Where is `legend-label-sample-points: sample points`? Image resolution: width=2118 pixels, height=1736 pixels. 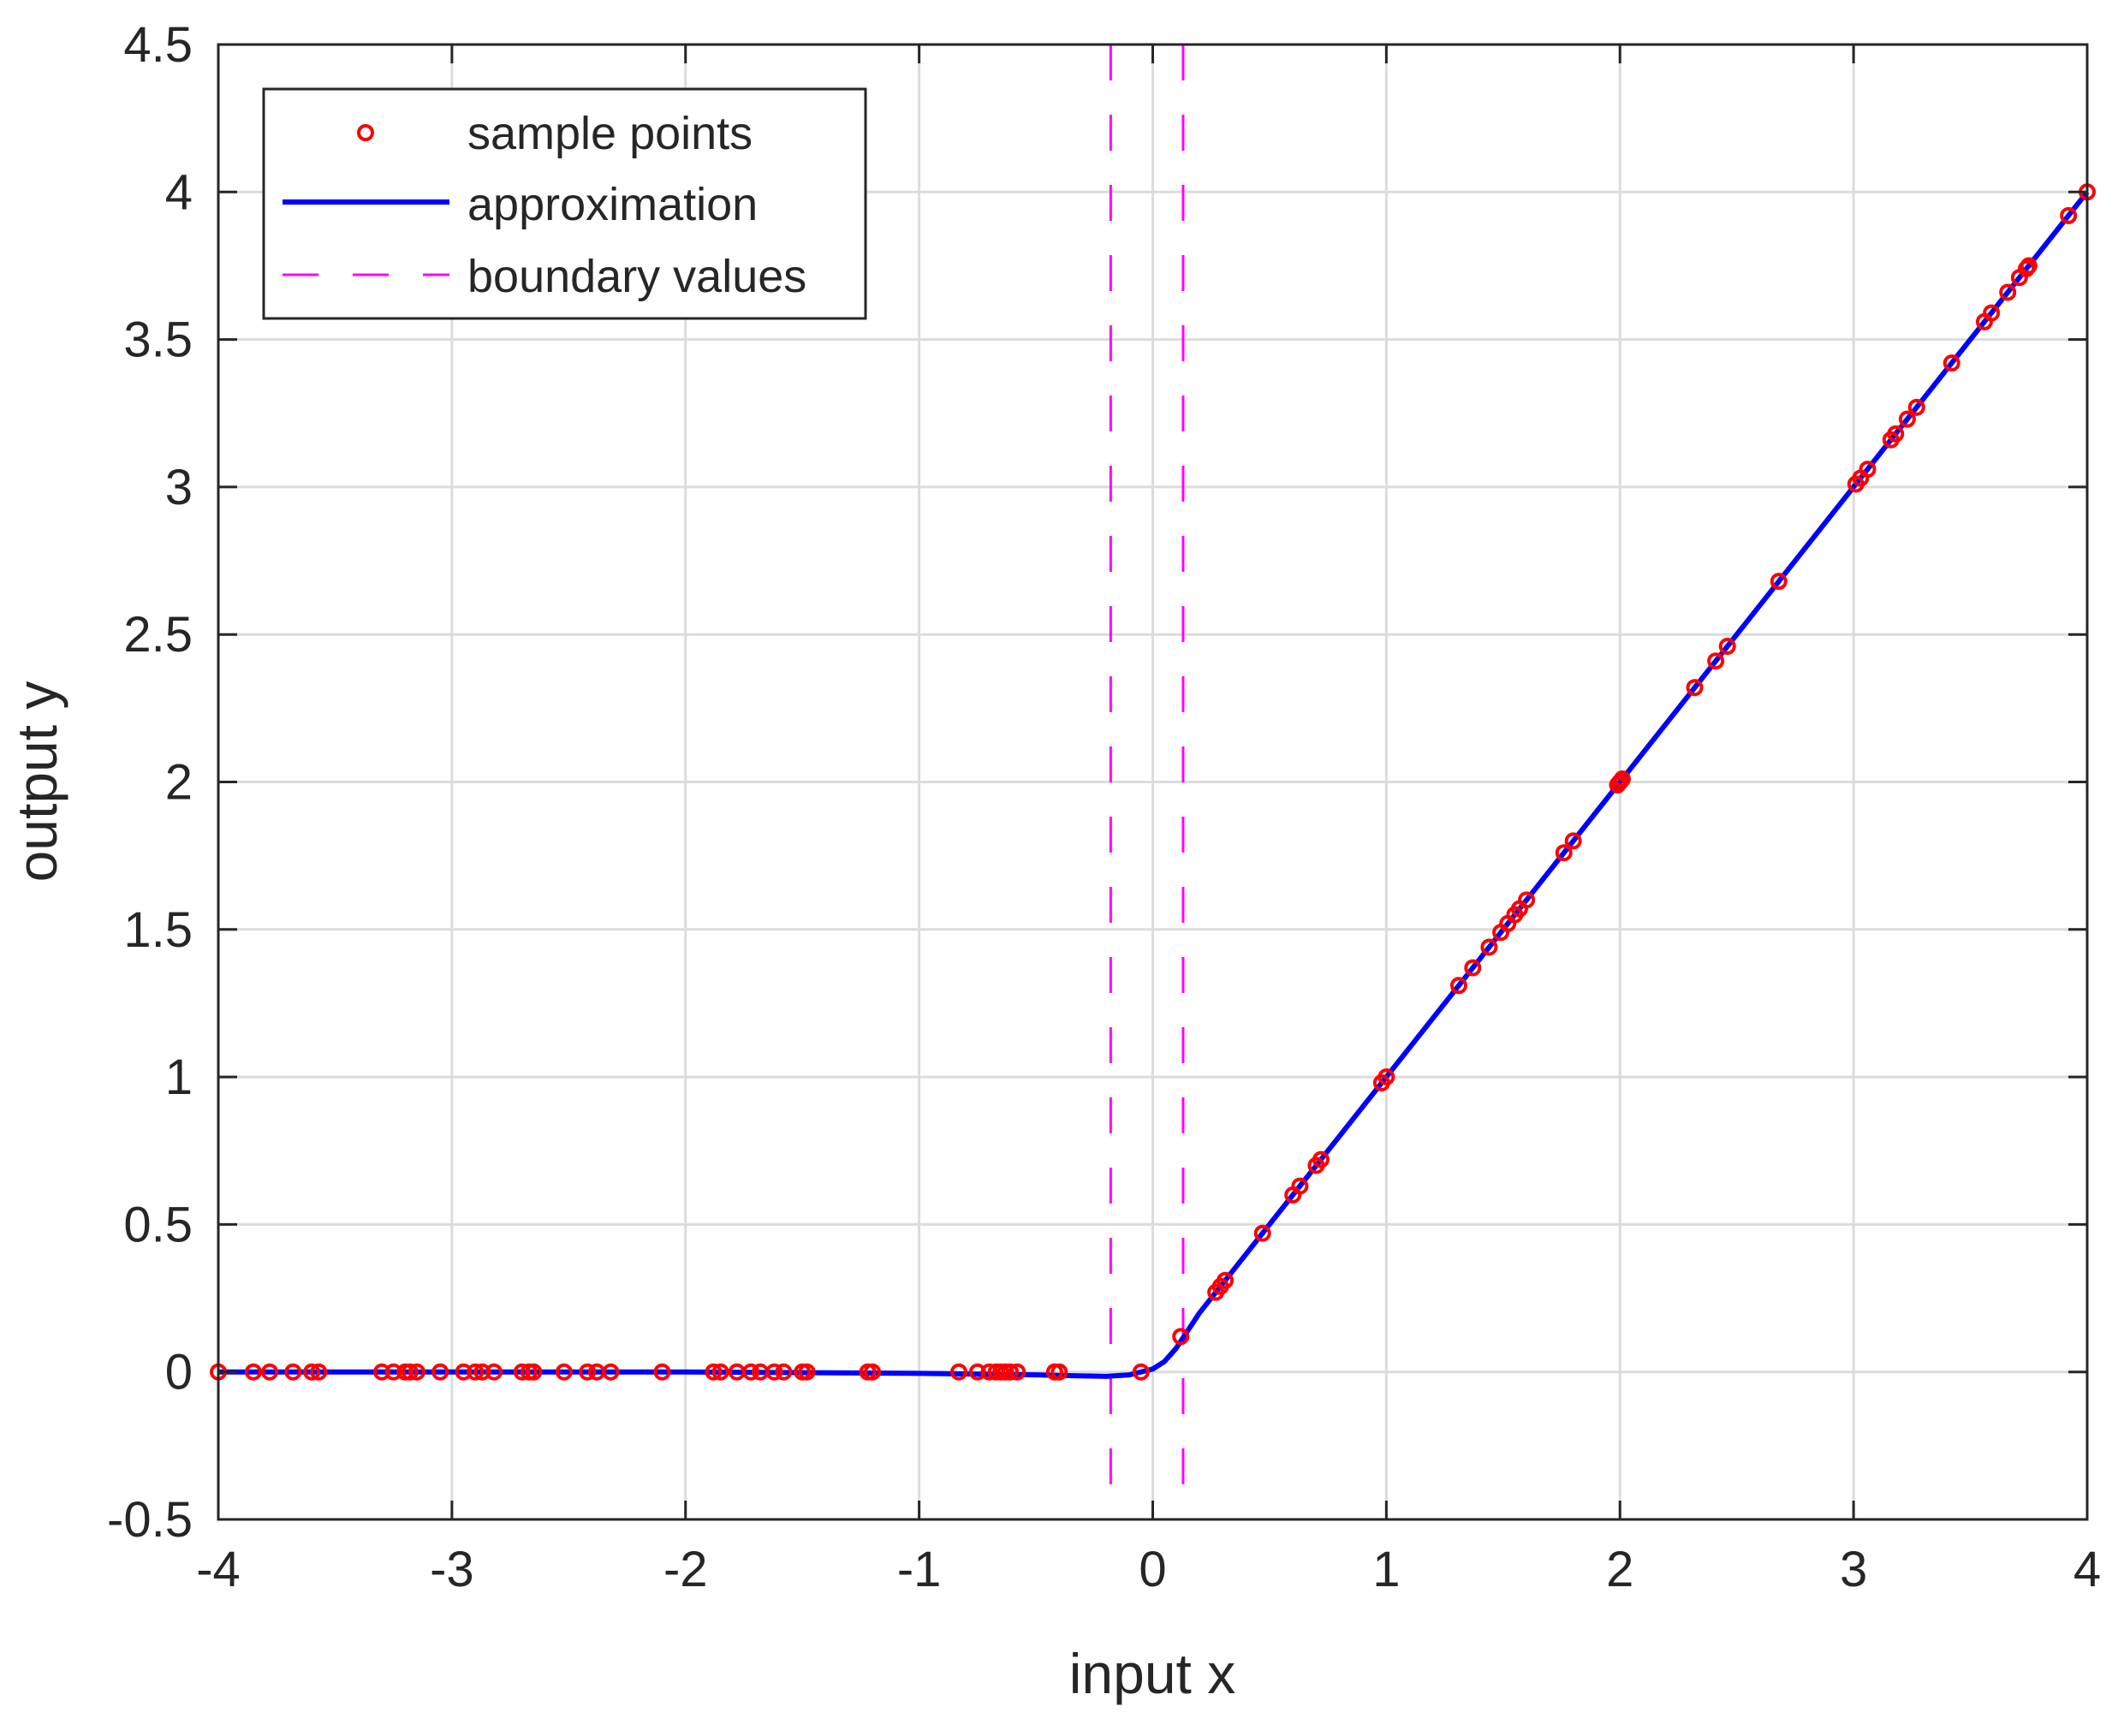 legend-label-sample-points: sample points is located at coordinates (610, 133).